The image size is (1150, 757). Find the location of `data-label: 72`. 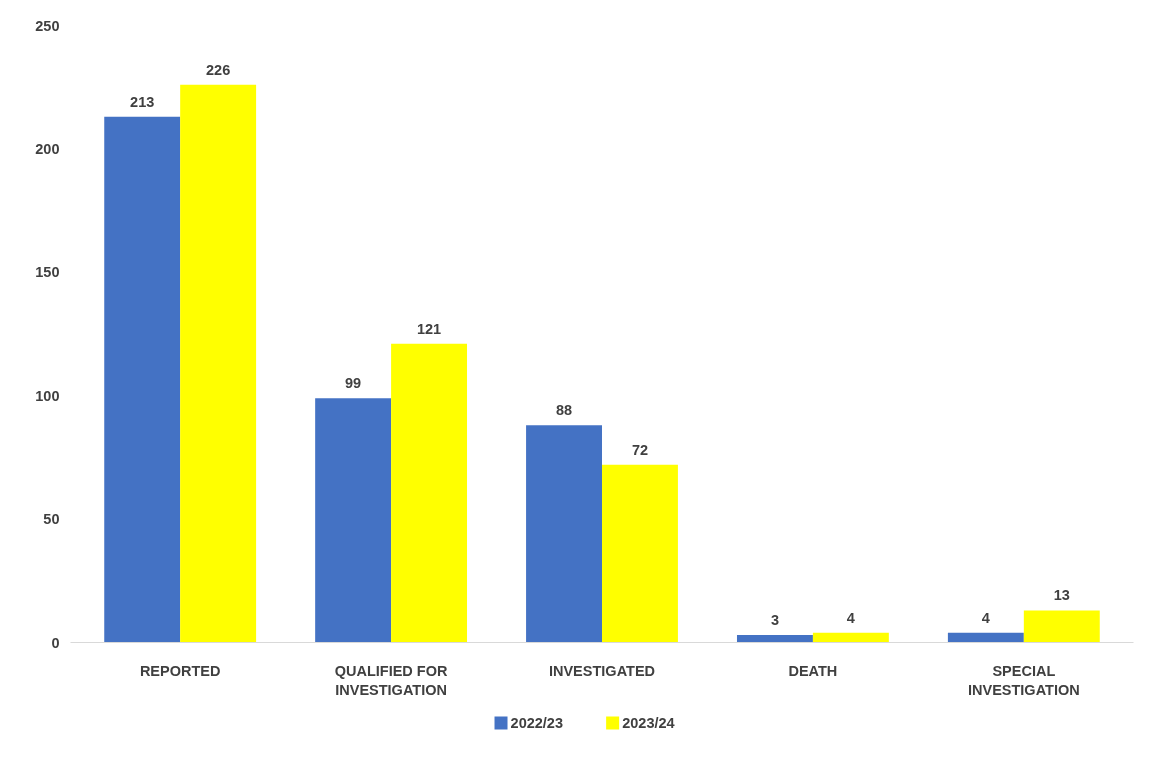

data-label: 72 is located at coordinates (640, 449).